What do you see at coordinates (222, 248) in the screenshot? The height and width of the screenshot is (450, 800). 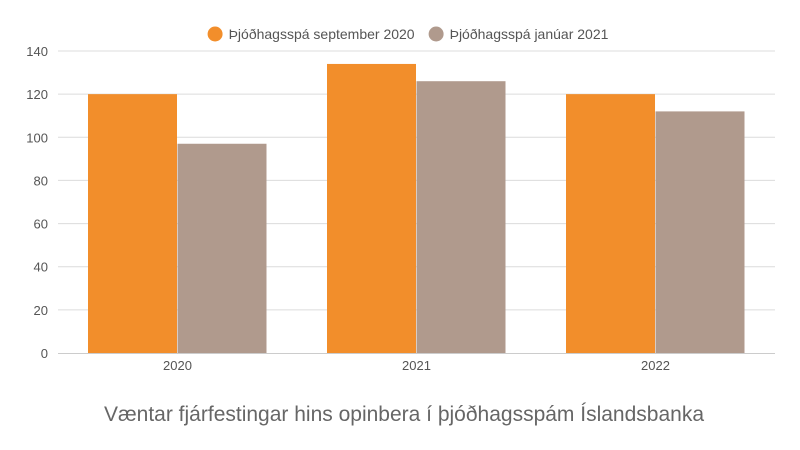 I see `bar-januar-2021-2020` at bounding box center [222, 248].